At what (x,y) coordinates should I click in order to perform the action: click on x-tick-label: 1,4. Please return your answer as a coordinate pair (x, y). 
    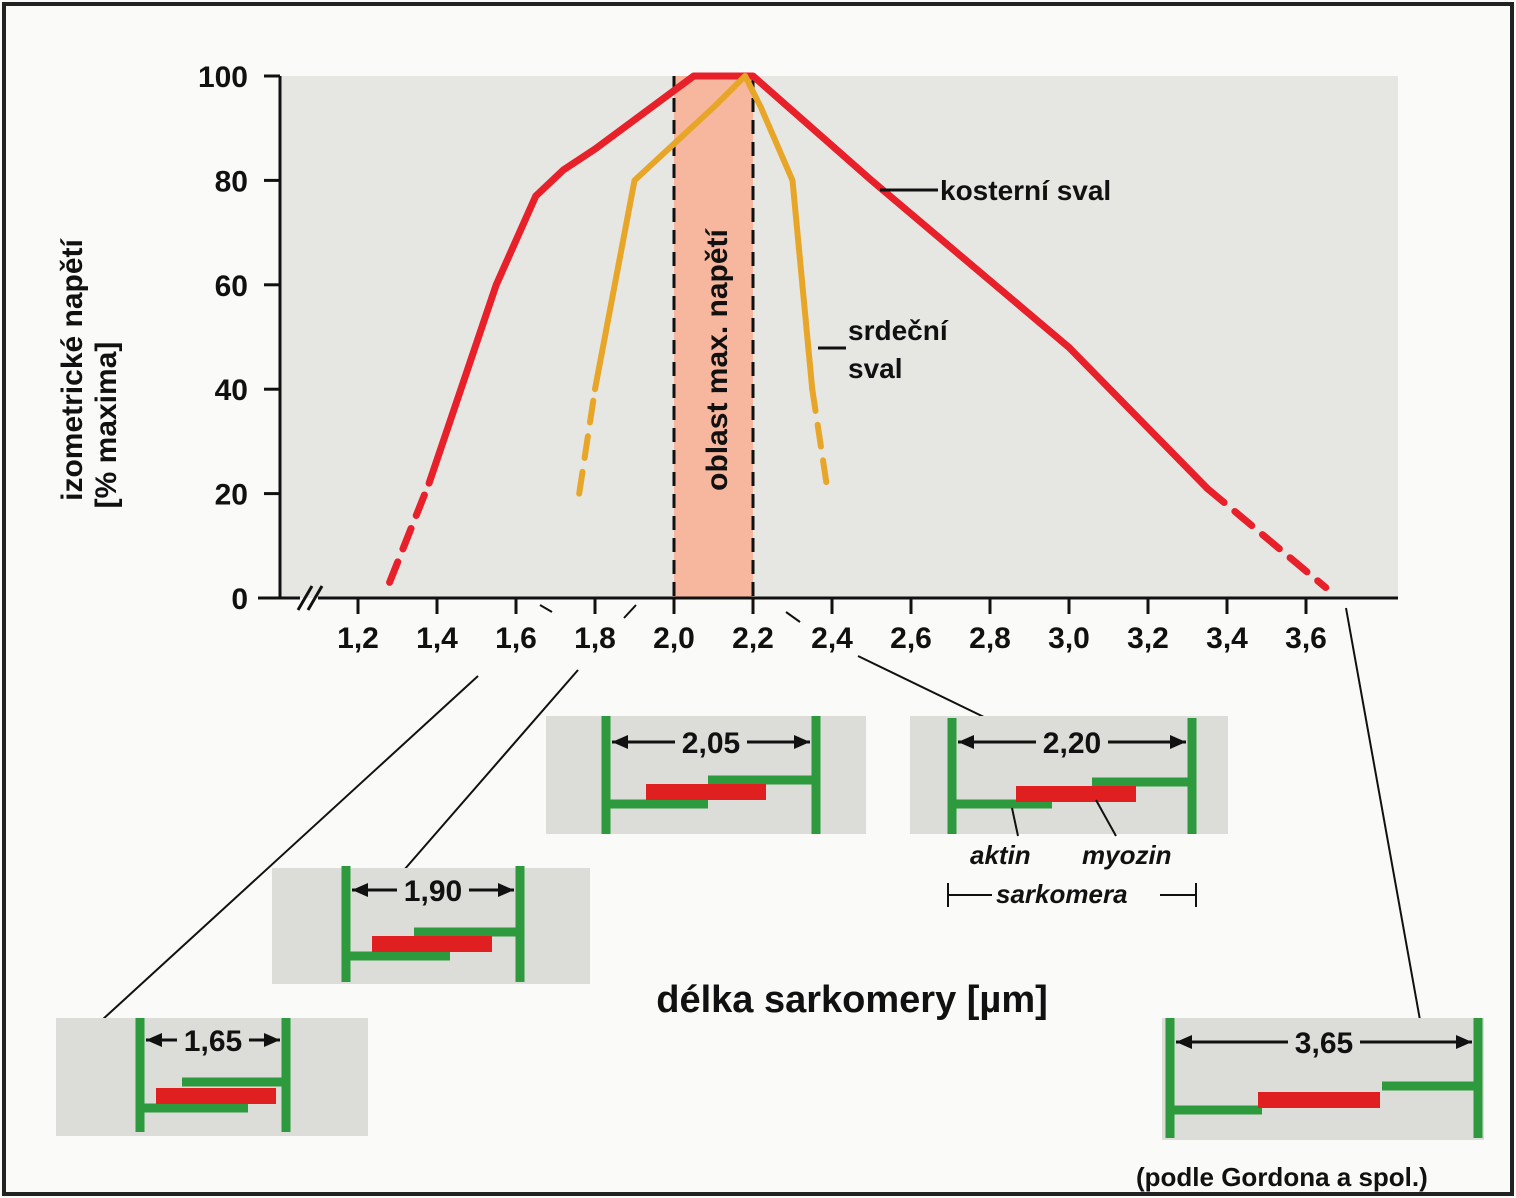
    Looking at the image, I should click on (437, 638).